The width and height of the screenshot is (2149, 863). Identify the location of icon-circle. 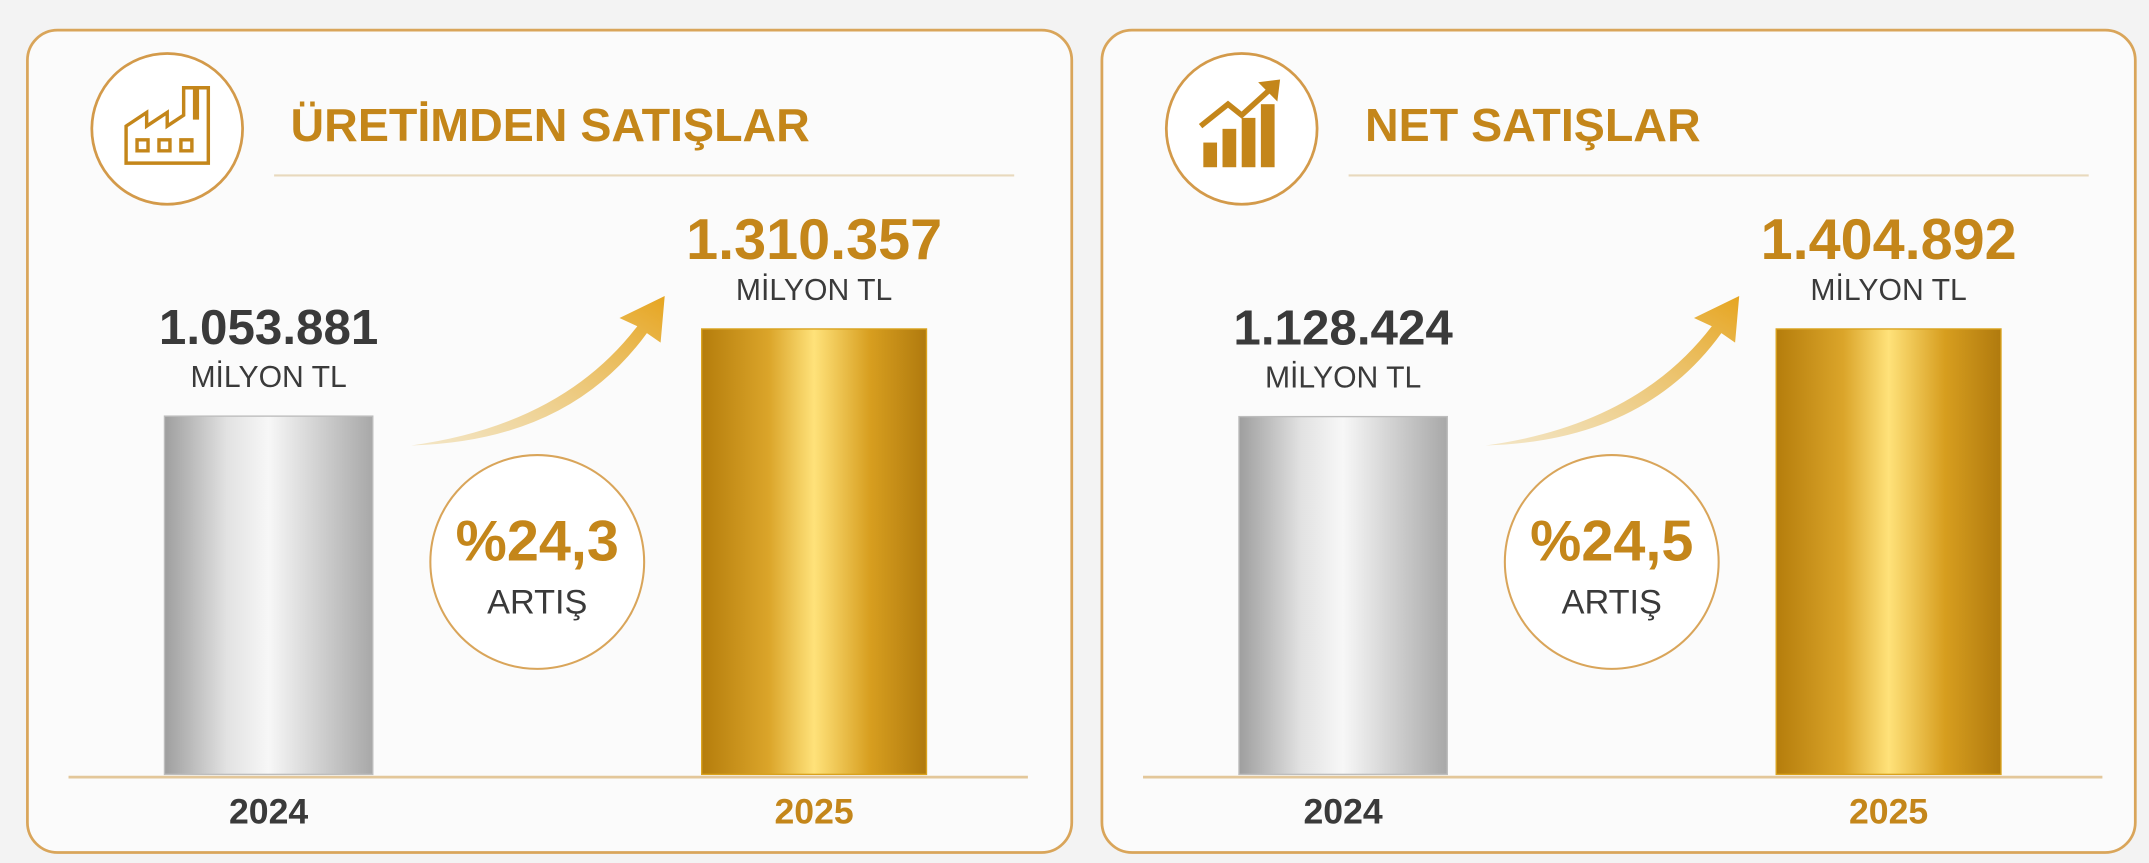
(167, 129).